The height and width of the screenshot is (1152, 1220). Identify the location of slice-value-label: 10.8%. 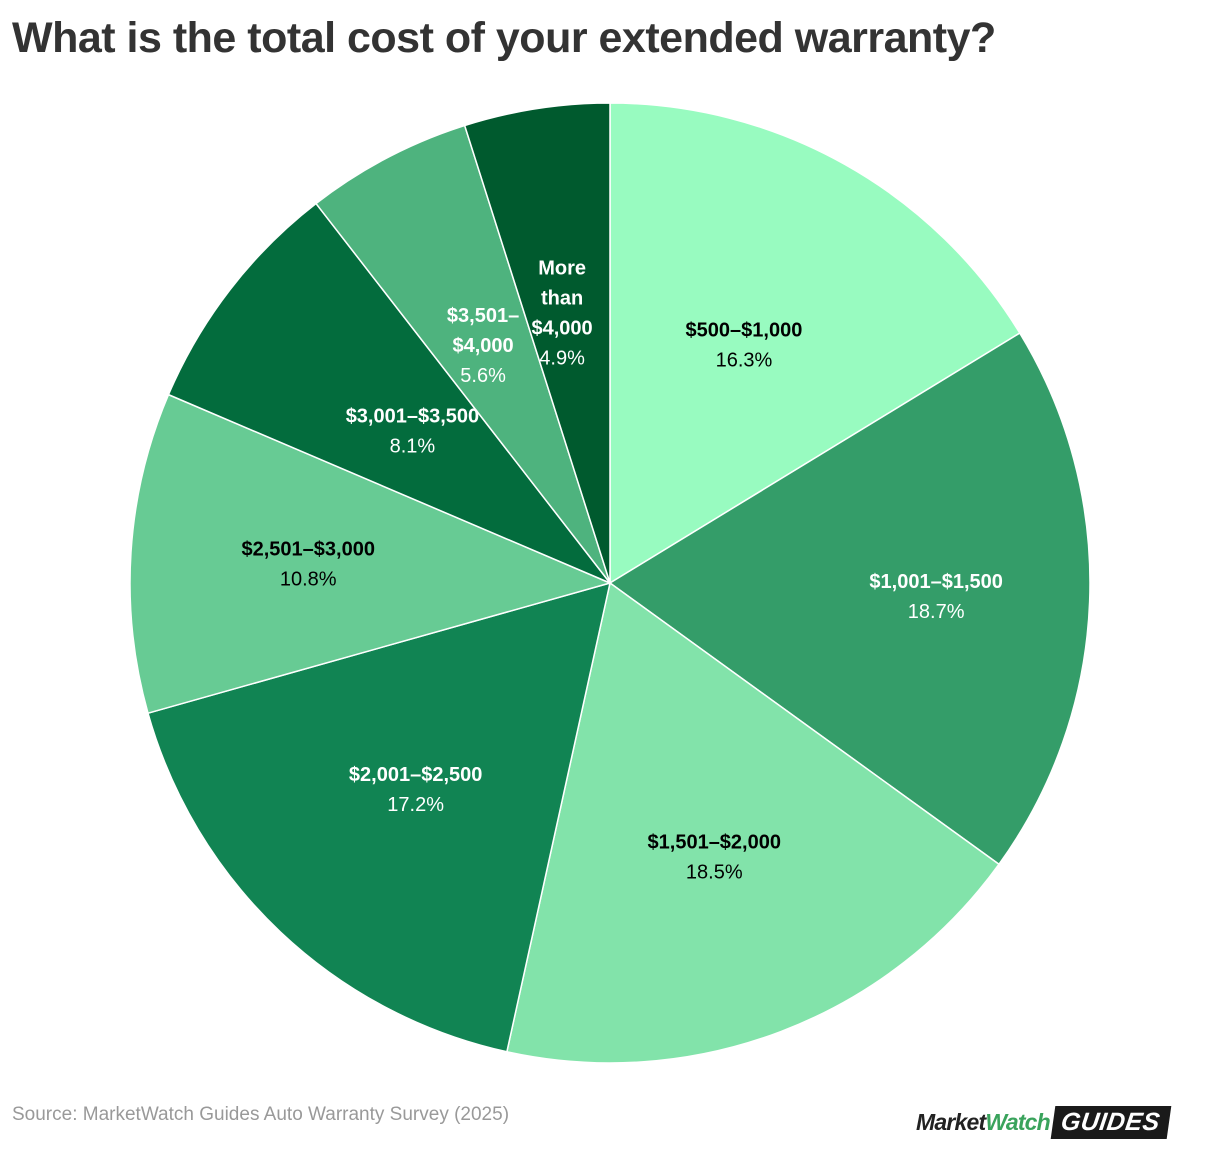
(308, 580).